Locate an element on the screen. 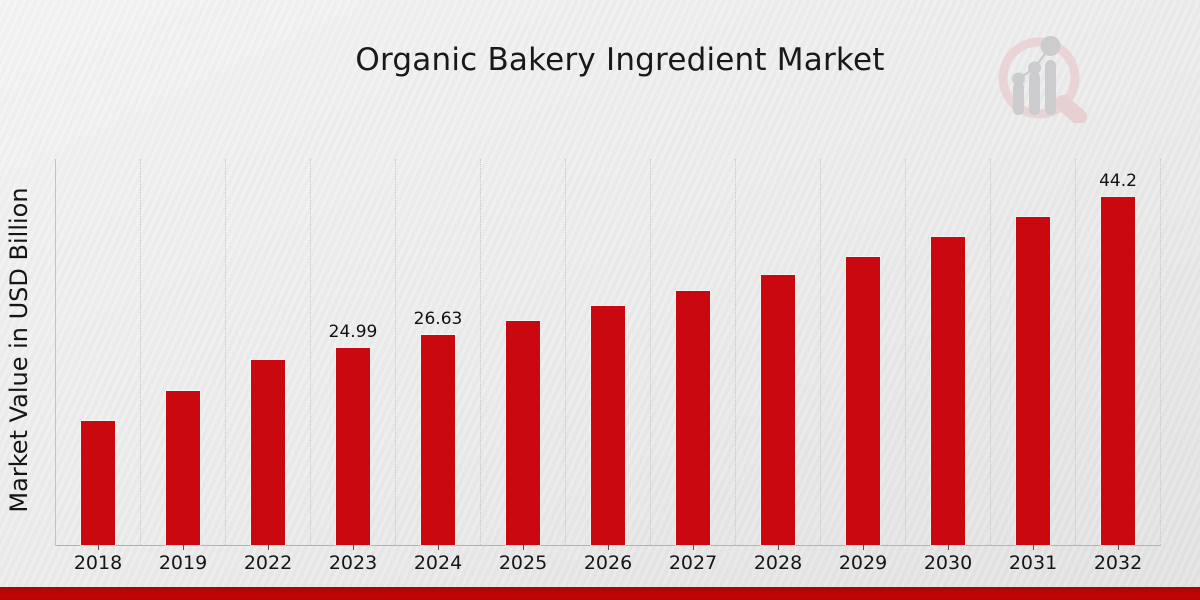  x-axis-tick-label: 2031 is located at coordinates (1033, 563).